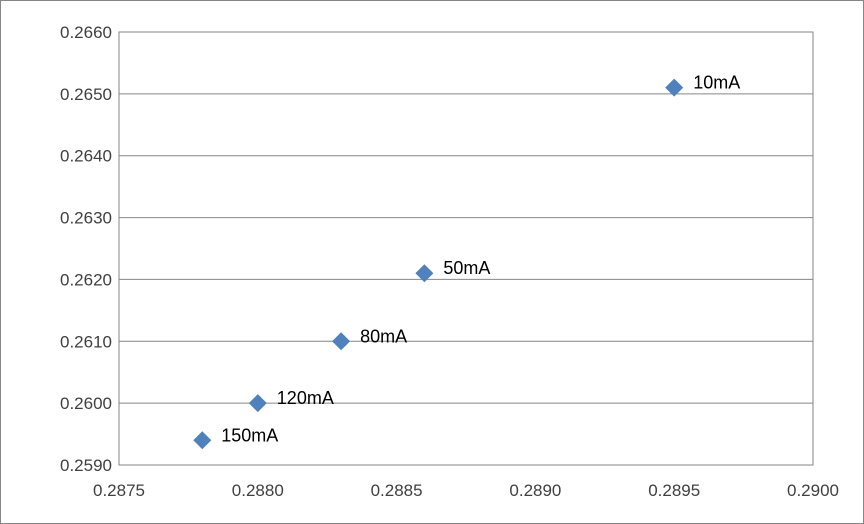  Describe the element at coordinates (86, 32) in the screenshot. I see `y-tick-label: 0.2660` at that location.